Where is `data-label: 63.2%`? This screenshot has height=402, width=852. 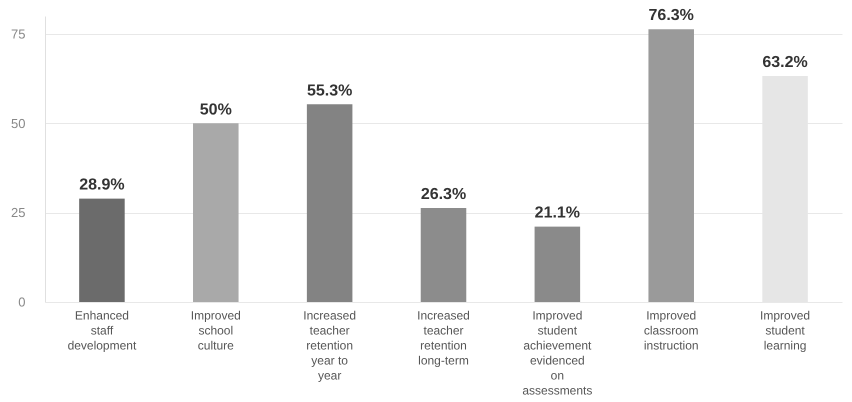
data-label: 63.2% is located at coordinates (785, 63).